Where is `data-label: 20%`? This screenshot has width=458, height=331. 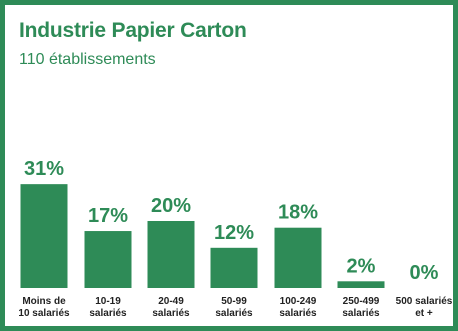 data-label: 20% is located at coordinates (171, 206).